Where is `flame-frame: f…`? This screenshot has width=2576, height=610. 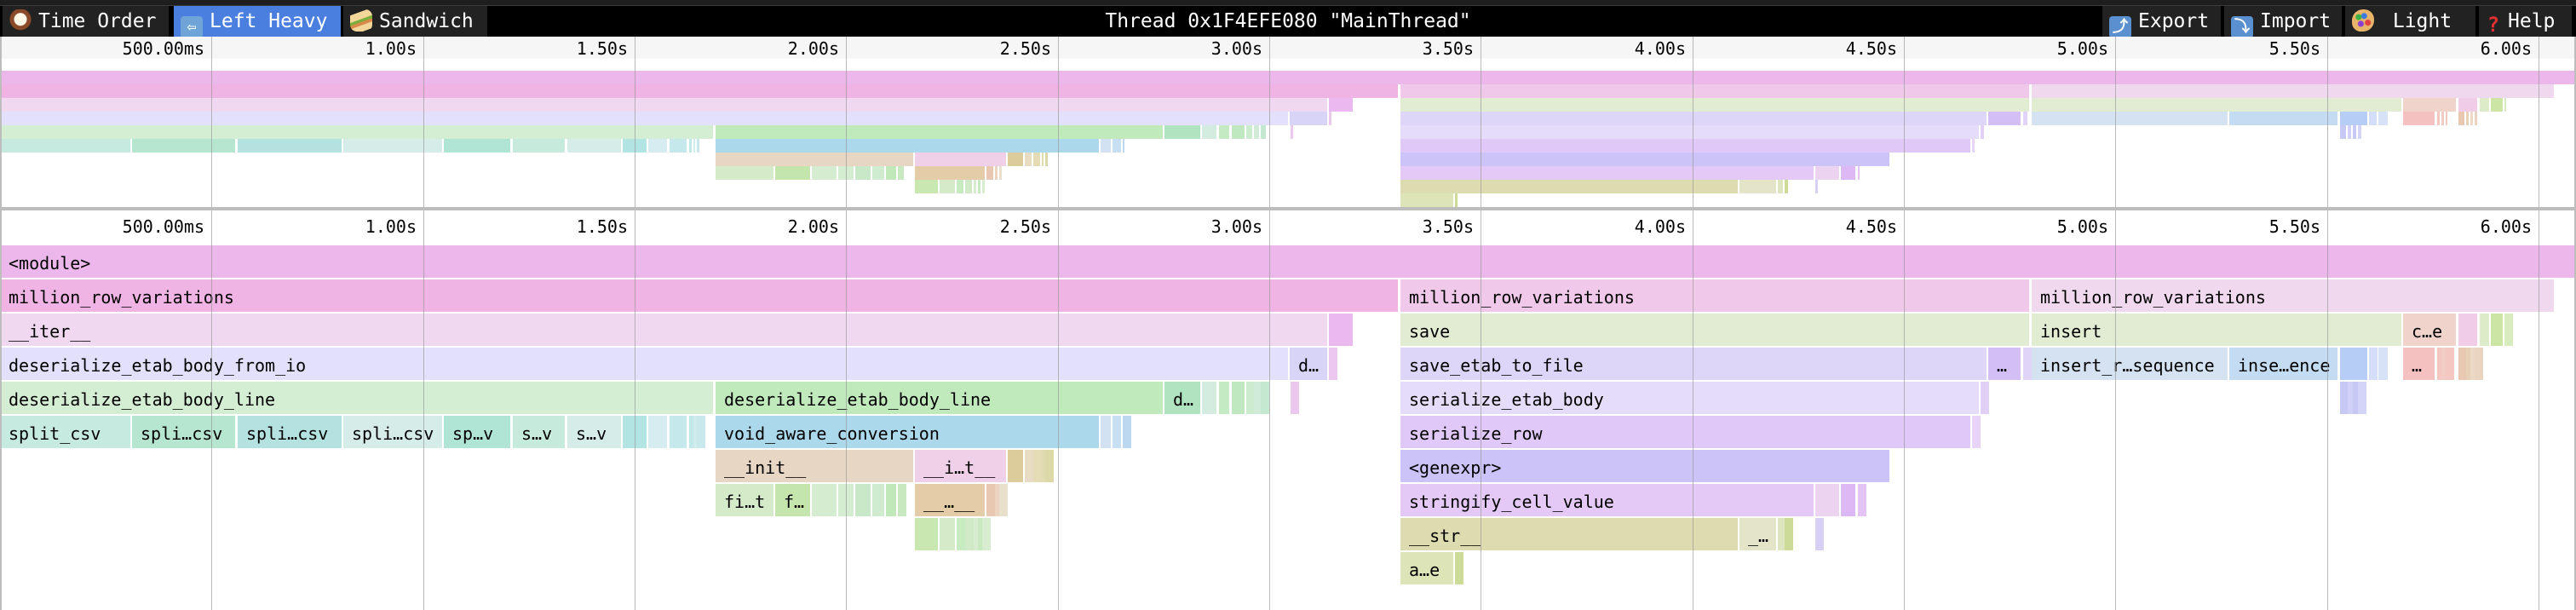
flame-frame: f… is located at coordinates (793, 500).